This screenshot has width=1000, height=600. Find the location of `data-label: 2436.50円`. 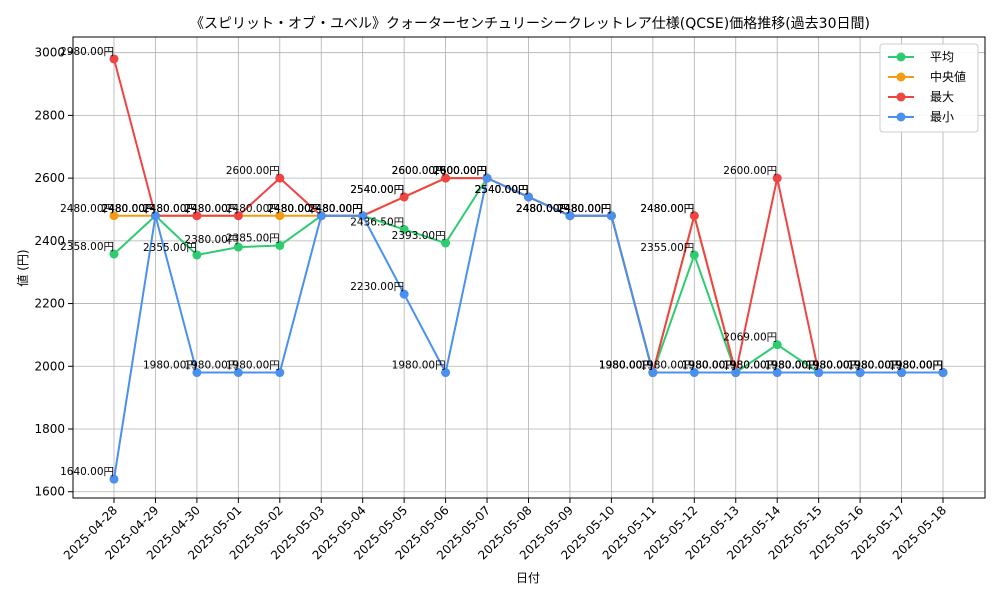

data-label: 2436.50円 is located at coordinates (377, 222).